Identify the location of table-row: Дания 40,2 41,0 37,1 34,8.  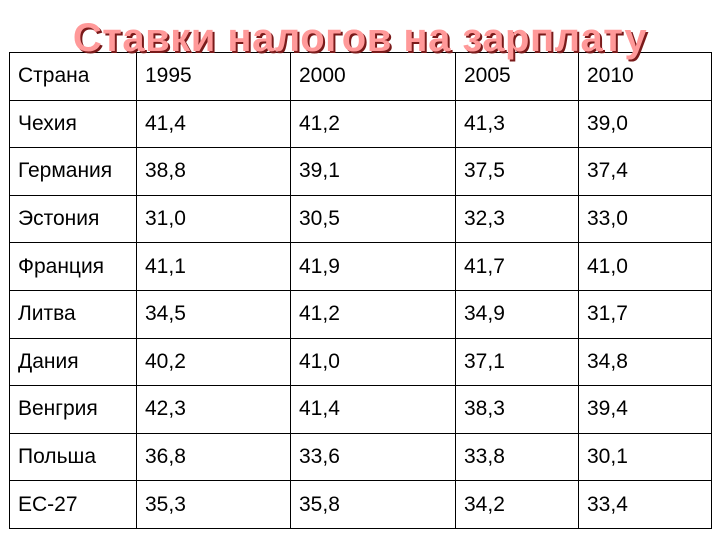
(360, 362).